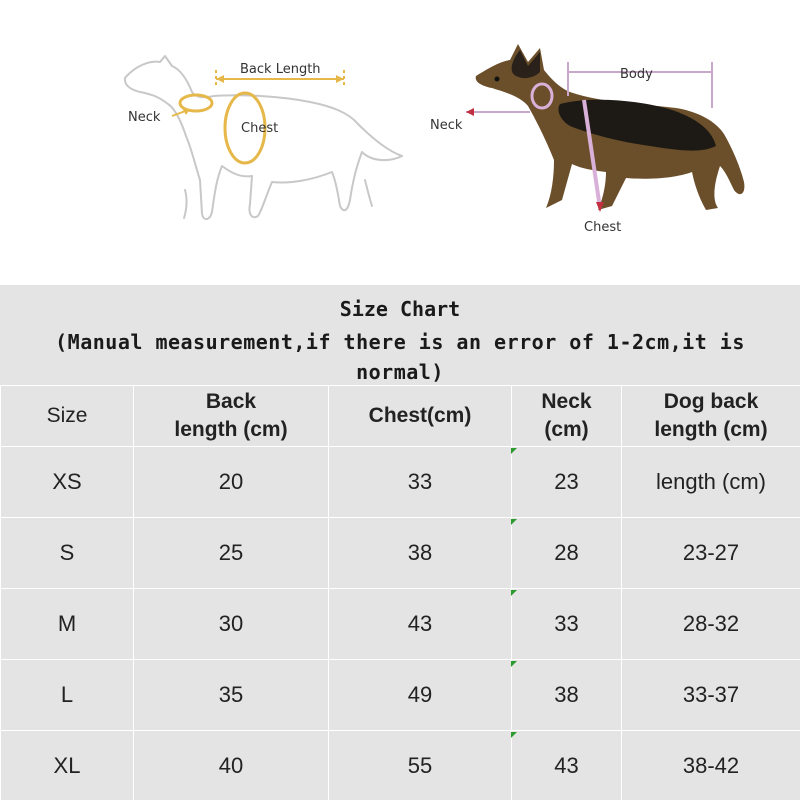 This screenshot has height=802, width=800. I want to click on header-back-length-line1: Back, so click(231, 401).